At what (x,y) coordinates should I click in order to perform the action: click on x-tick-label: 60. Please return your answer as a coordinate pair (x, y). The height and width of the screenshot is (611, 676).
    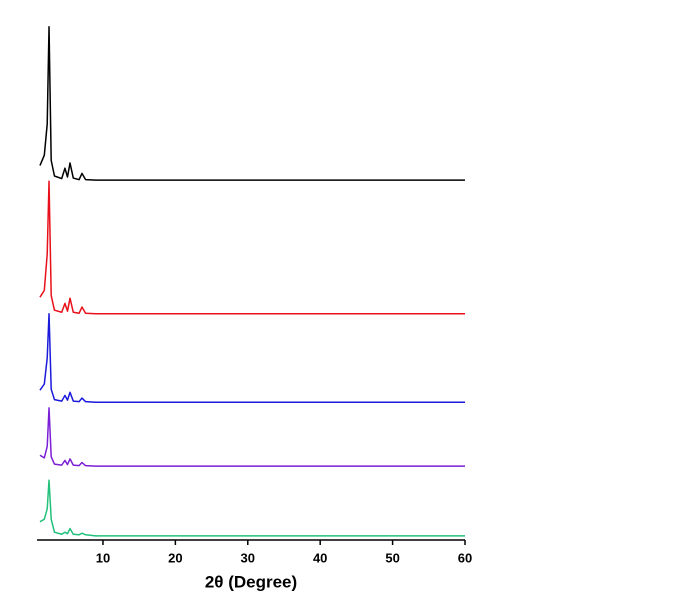
    Looking at the image, I should click on (465, 557).